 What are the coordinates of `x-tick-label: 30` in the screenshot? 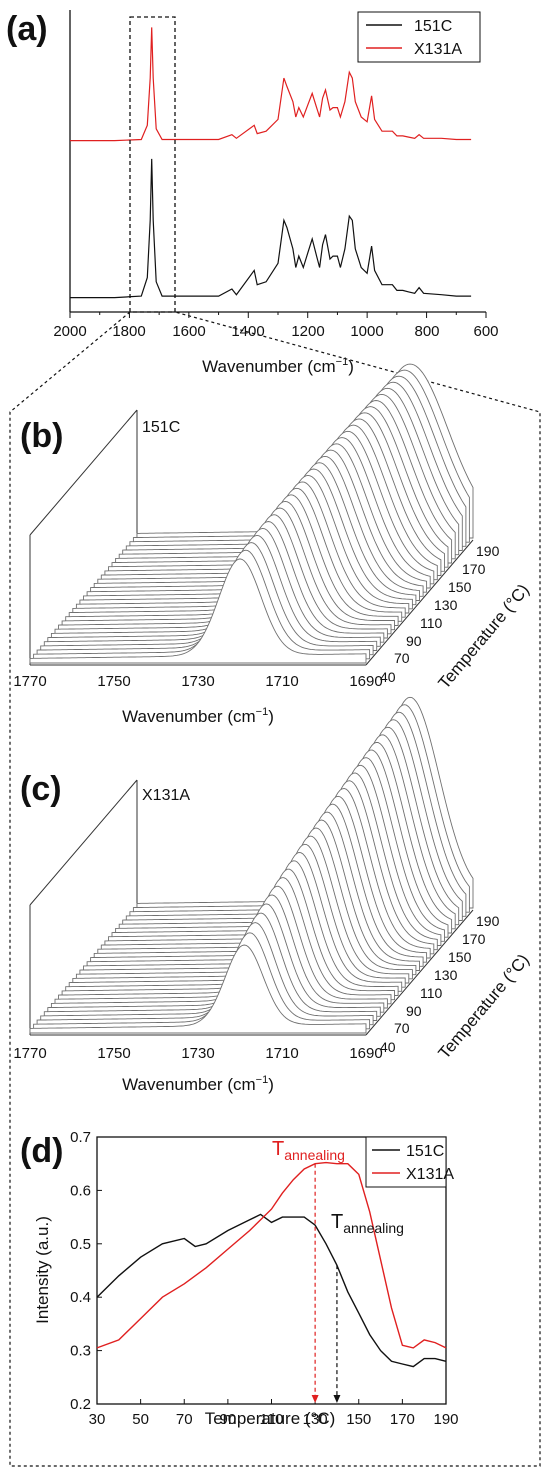 It's located at (97, 1419).